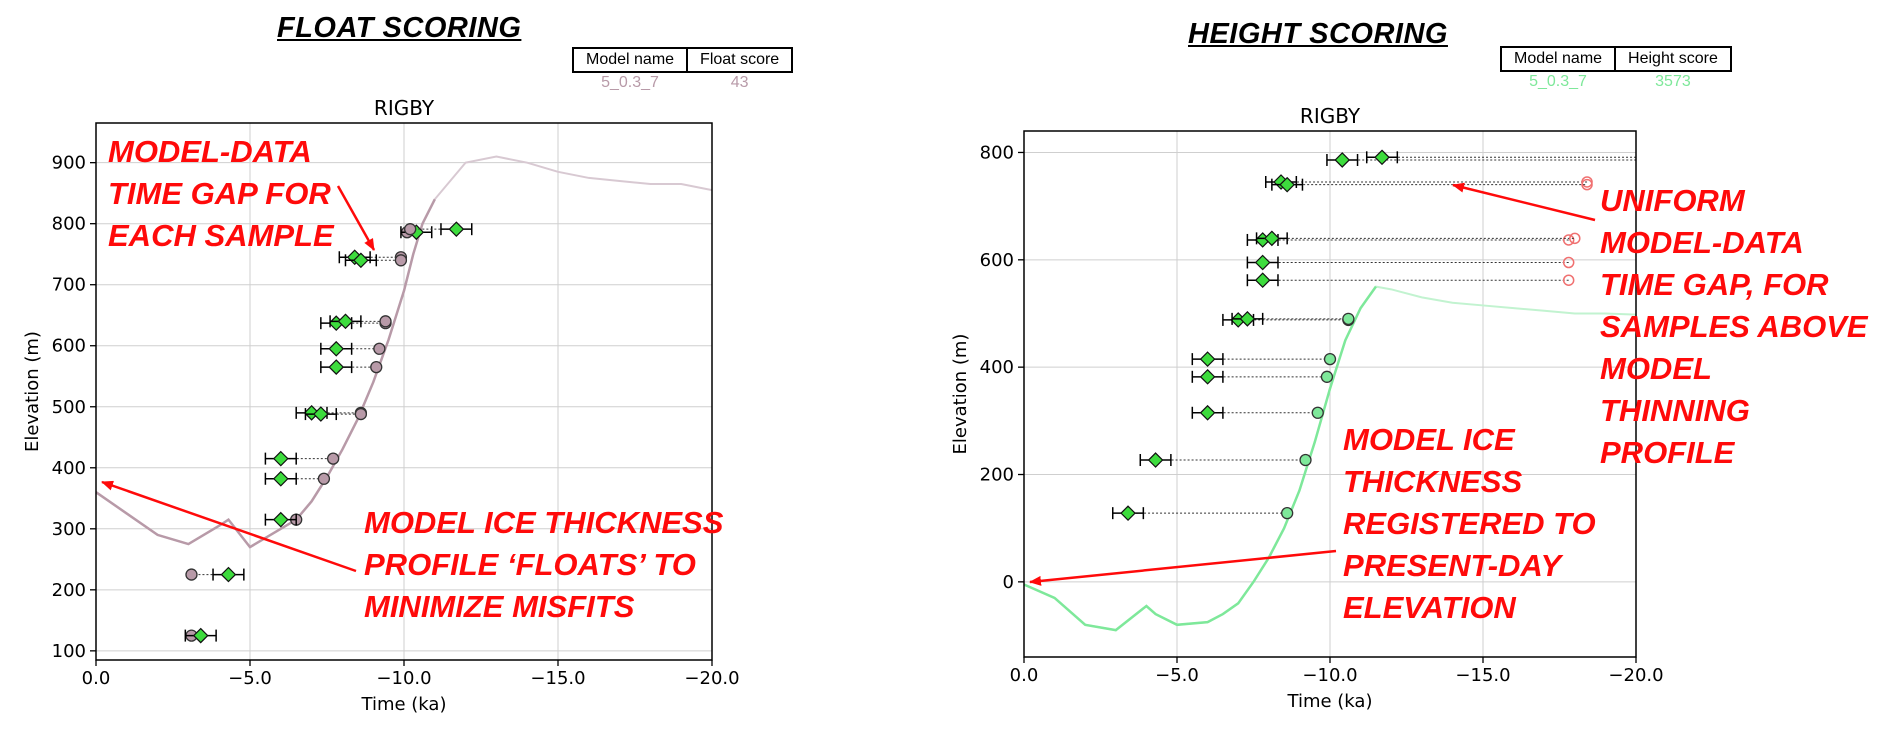 The height and width of the screenshot is (734, 1892). What do you see at coordinates (1714, 284) in the screenshot?
I see `annotation-line: TIME GAP, FOR` at bounding box center [1714, 284].